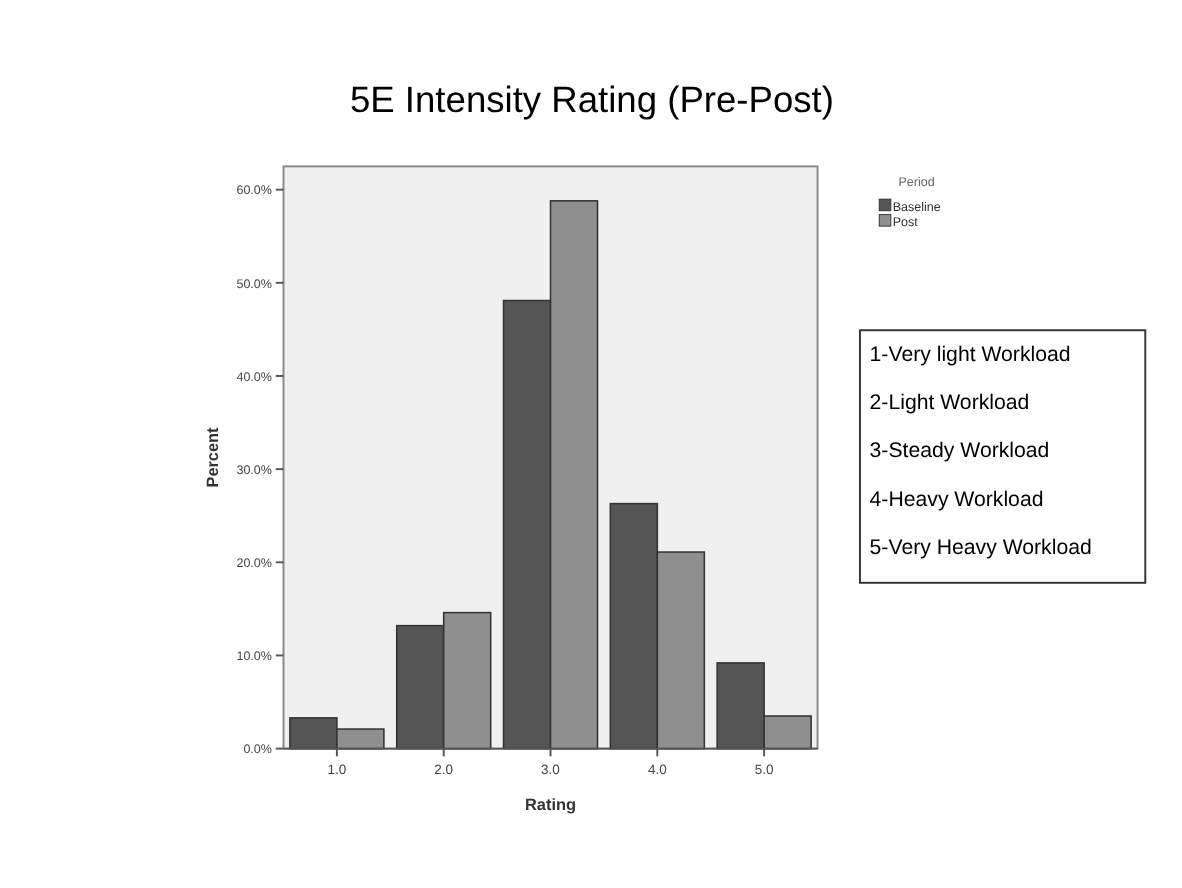 The height and width of the screenshot is (888, 1182). Describe the element at coordinates (970, 355) in the screenshot. I see `text: 1-Very light Workload` at that location.